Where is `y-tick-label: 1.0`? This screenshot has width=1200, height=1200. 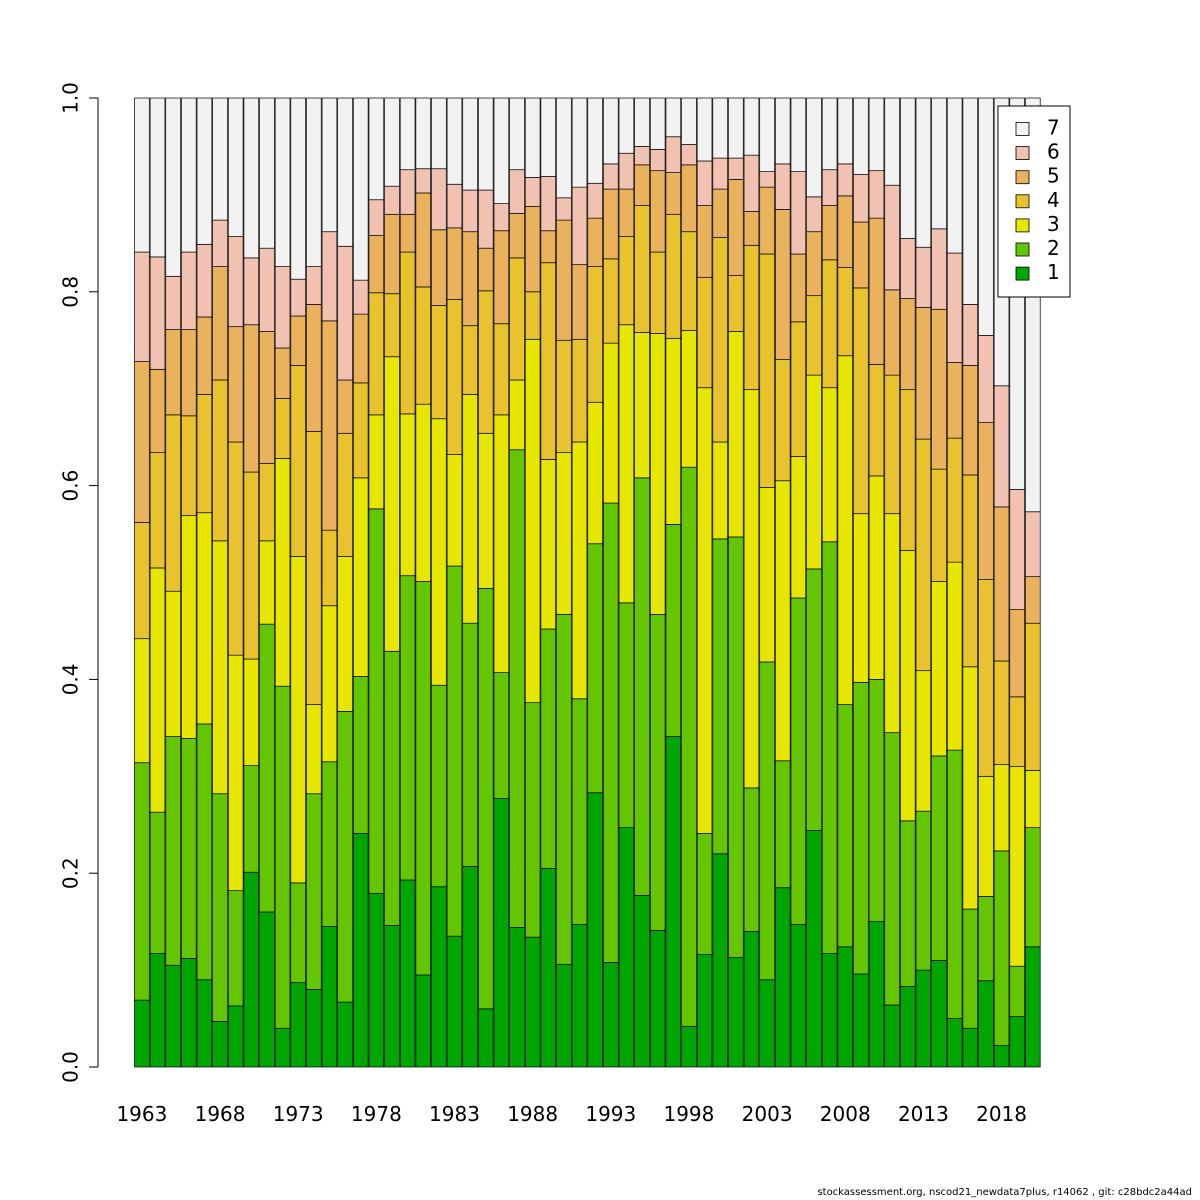
y-tick-label: 1.0 is located at coordinates (71, 98).